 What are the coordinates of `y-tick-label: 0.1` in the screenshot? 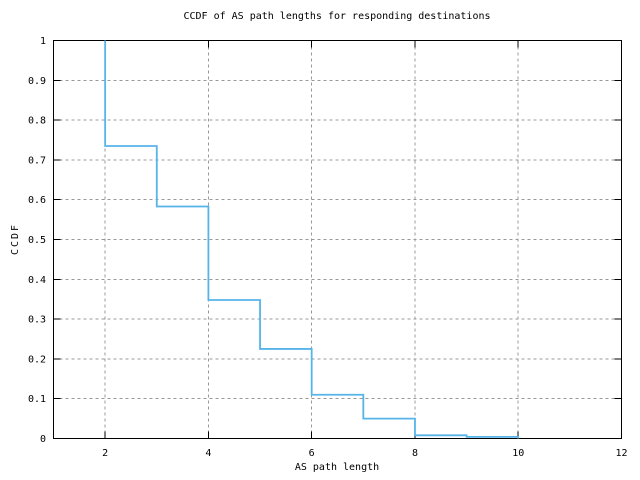 It's located at (37, 399).